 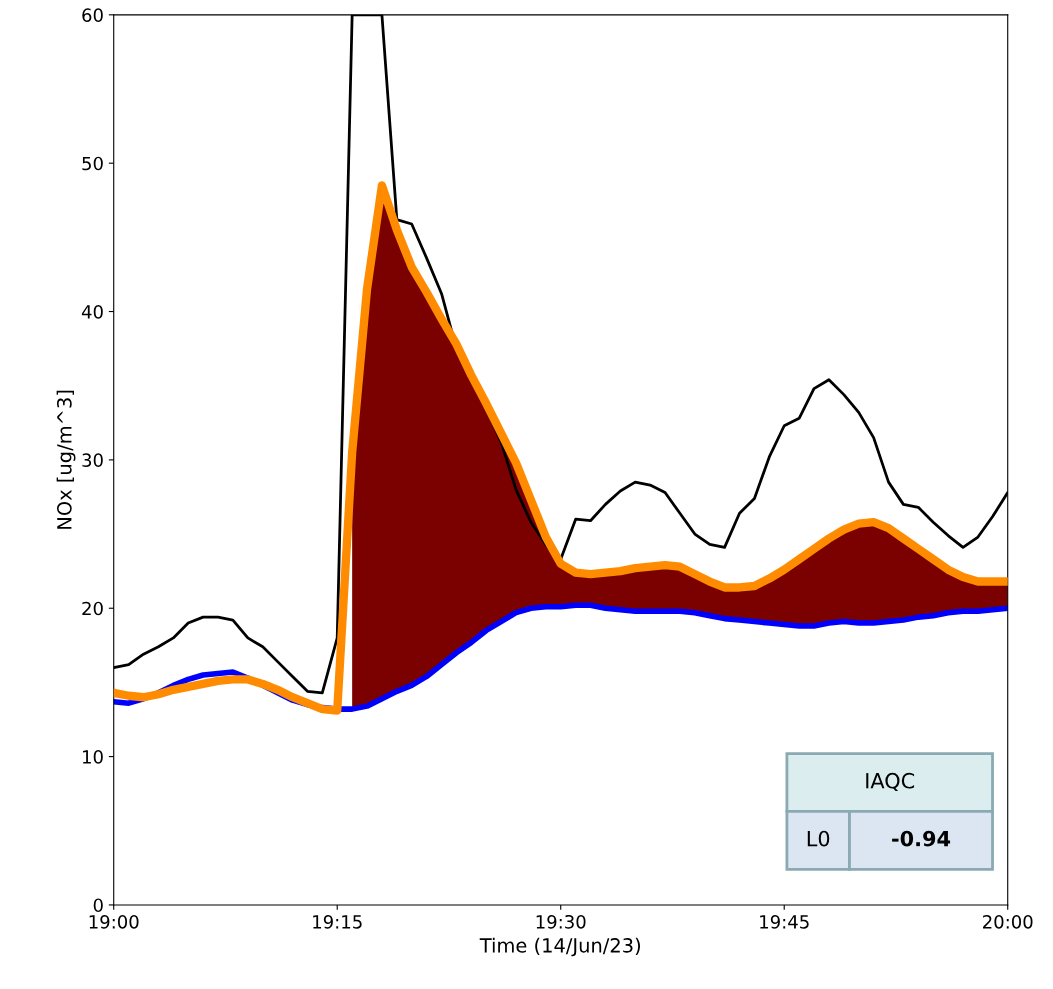 What do you see at coordinates (890, 781) in the screenshot?
I see `annotation: IAQC` at bounding box center [890, 781].